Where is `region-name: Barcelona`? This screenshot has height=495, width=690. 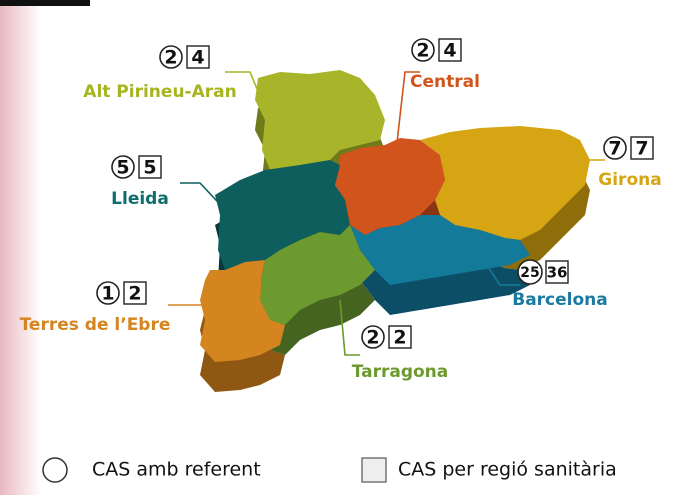 region-name: Barcelona is located at coordinates (560, 300).